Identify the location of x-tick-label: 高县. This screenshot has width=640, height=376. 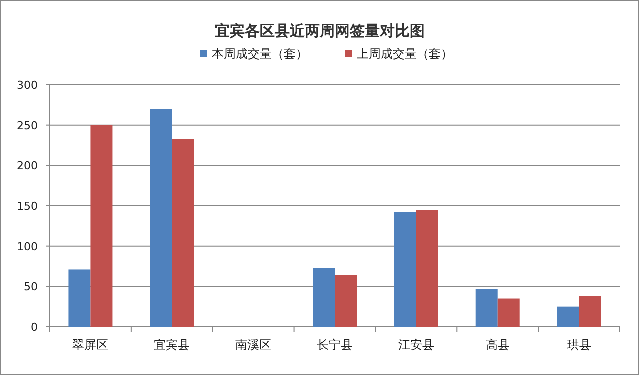
(498, 345).